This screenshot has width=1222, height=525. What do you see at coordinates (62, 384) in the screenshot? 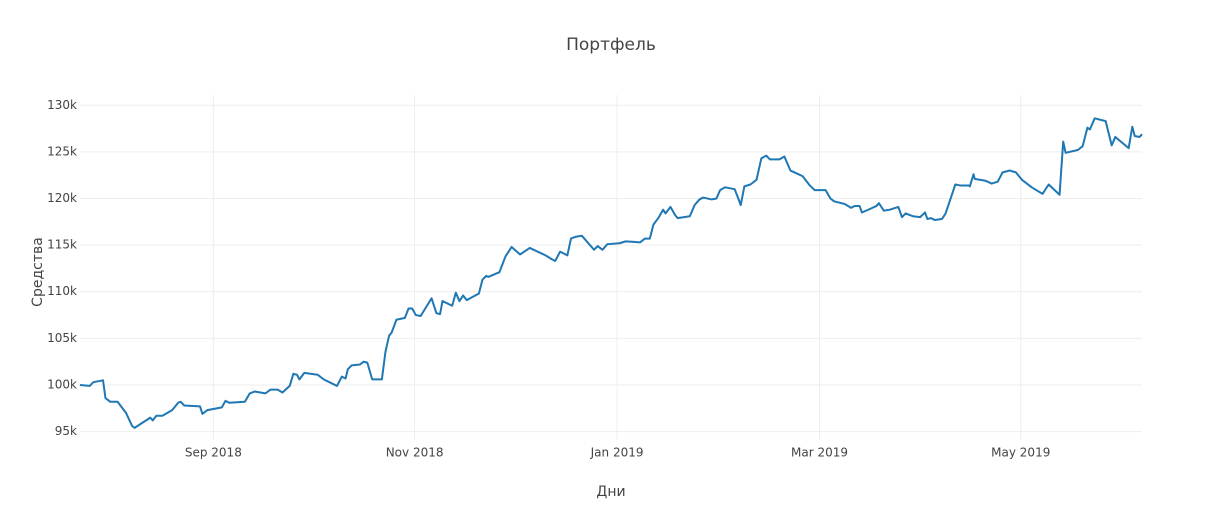
I see `y-tick-label: 100k` at bounding box center [62, 384].